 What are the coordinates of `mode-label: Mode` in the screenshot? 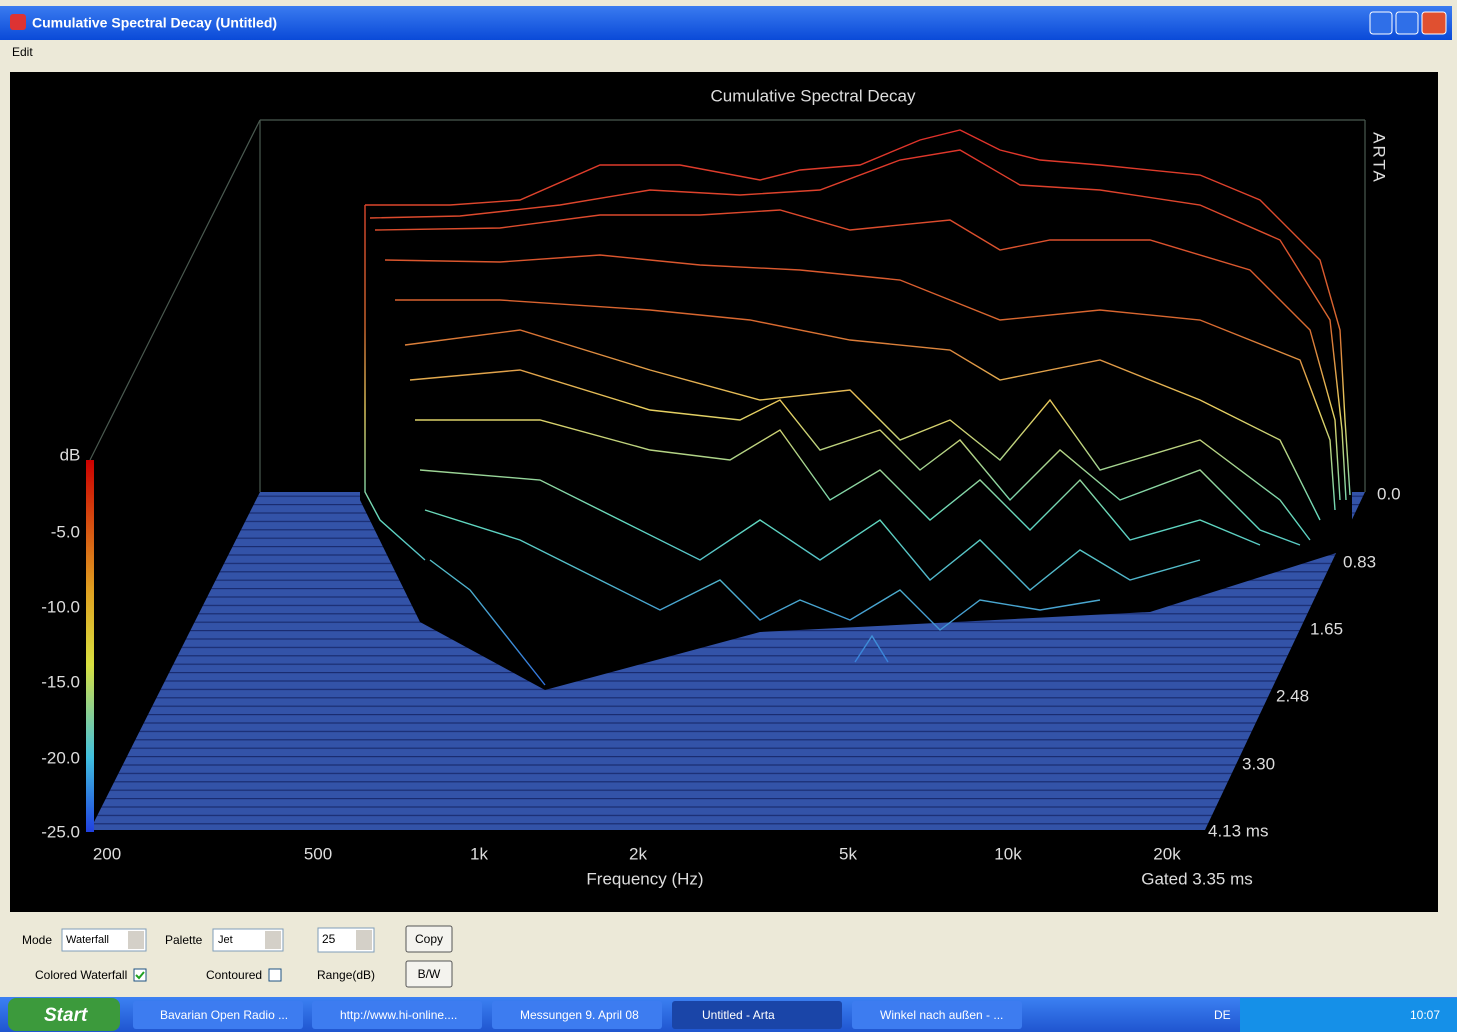 It's located at (37, 940).